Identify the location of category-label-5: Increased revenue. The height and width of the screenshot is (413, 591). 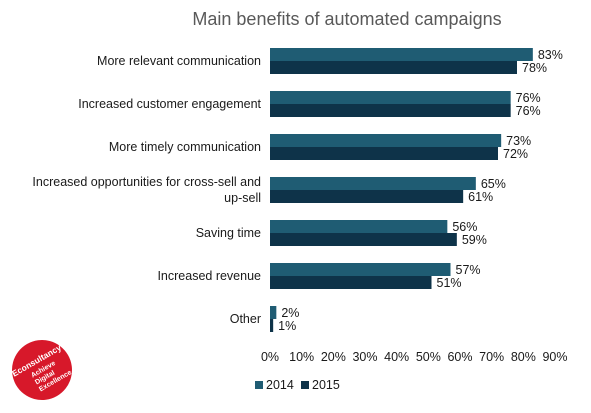
(209, 276).